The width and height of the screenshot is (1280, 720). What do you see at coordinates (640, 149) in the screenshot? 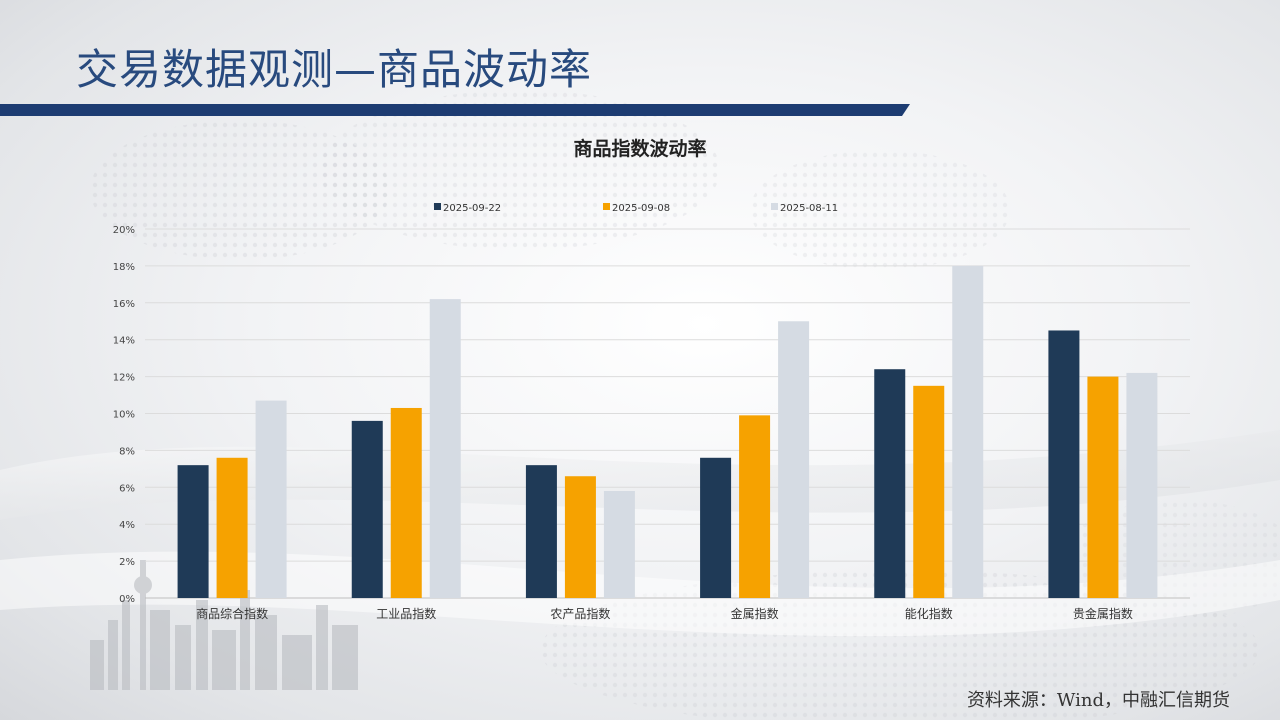
I see `chart-title: 商品指数波动率` at bounding box center [640, 149].